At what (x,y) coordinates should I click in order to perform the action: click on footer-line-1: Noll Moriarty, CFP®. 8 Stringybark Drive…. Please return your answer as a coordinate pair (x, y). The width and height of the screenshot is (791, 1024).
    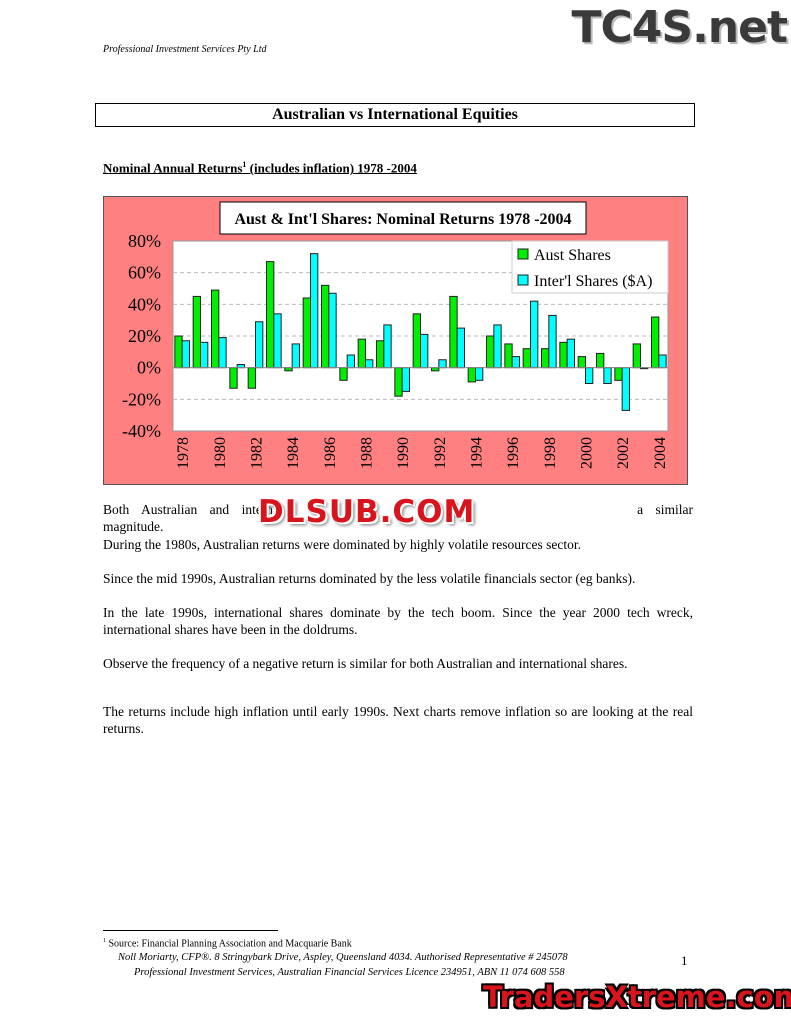
    Looking at the image, I should click on (343, 957).